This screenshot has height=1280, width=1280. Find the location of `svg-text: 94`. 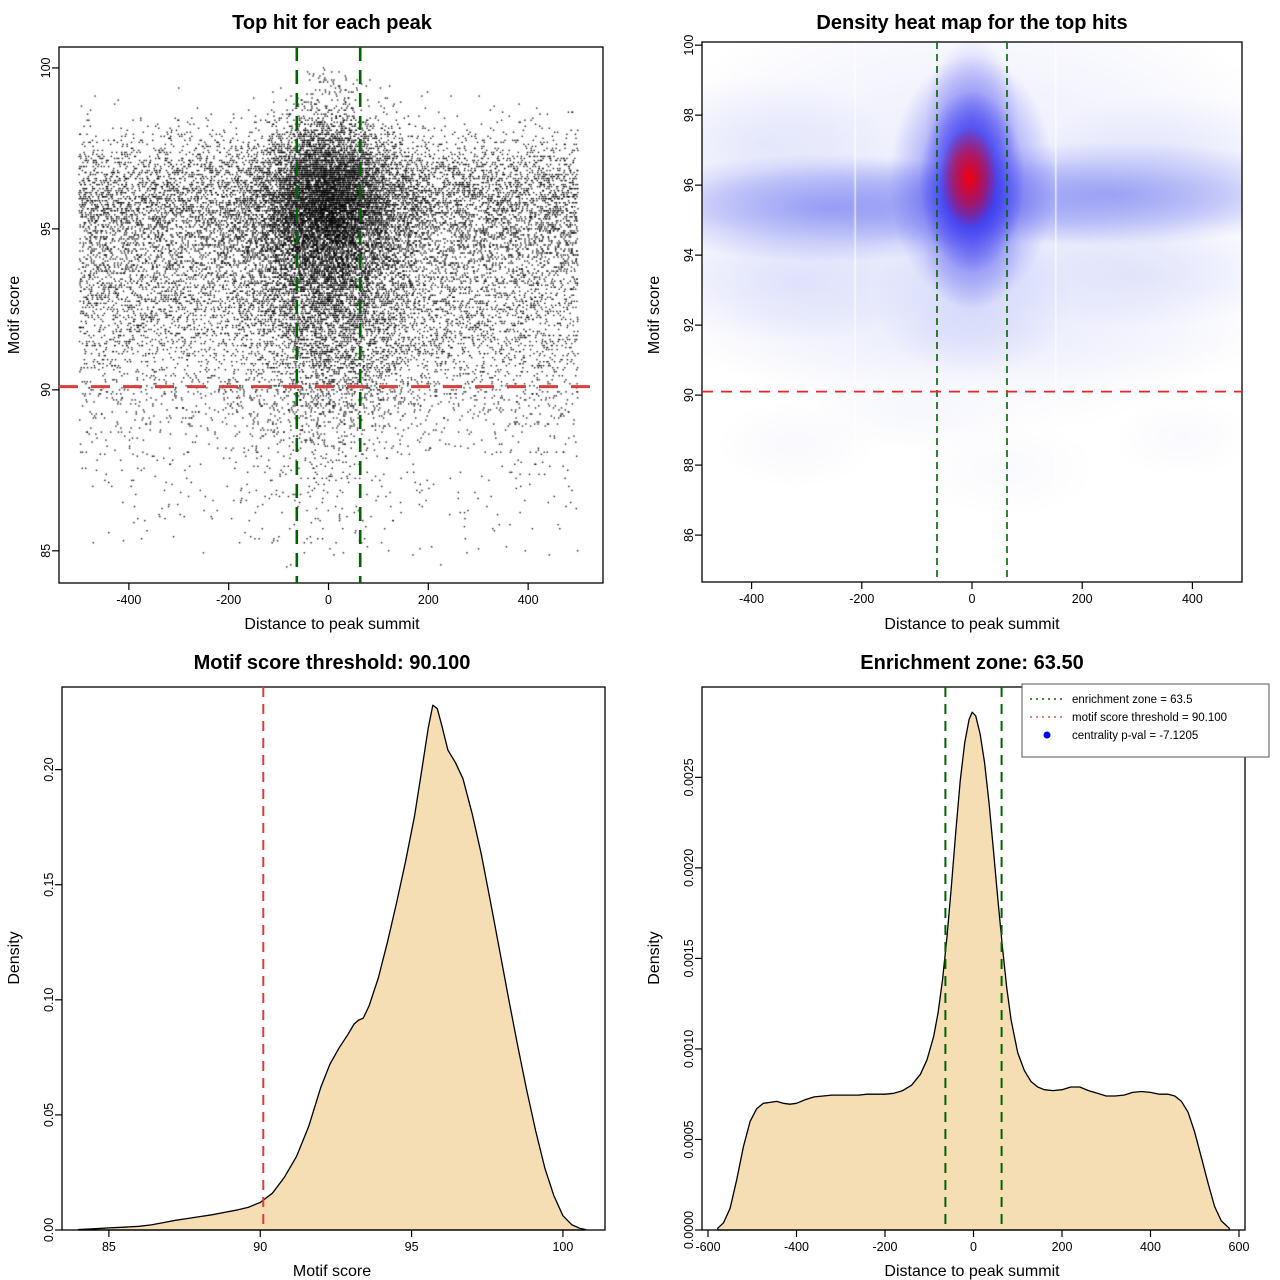

svg-text: 94 is located at coordinates (689, 255).